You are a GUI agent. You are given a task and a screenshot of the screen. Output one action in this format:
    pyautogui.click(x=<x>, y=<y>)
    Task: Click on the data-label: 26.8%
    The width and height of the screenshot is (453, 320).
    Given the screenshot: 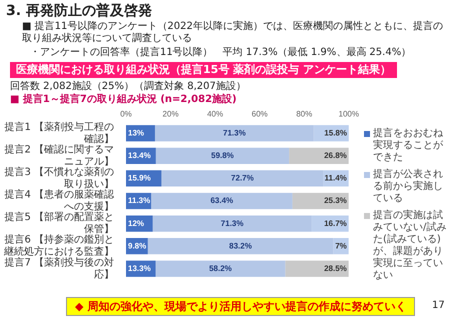 What is the action you would take?
    pyautogui.click(x=335, y=155)
    